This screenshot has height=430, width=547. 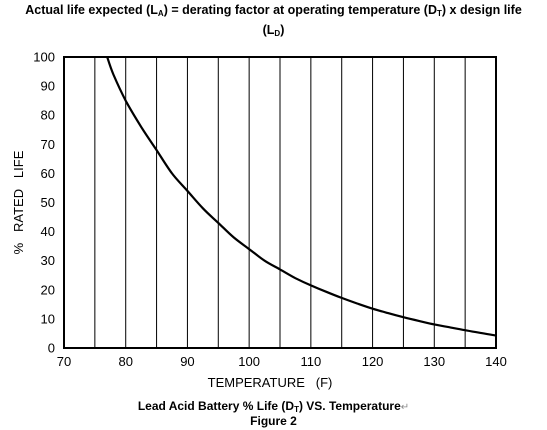 What do you see at coordinates (18, 202) in the screenshot?
I see `y-axis-label: % RATED LIFE` at bounding box center [18, 202].